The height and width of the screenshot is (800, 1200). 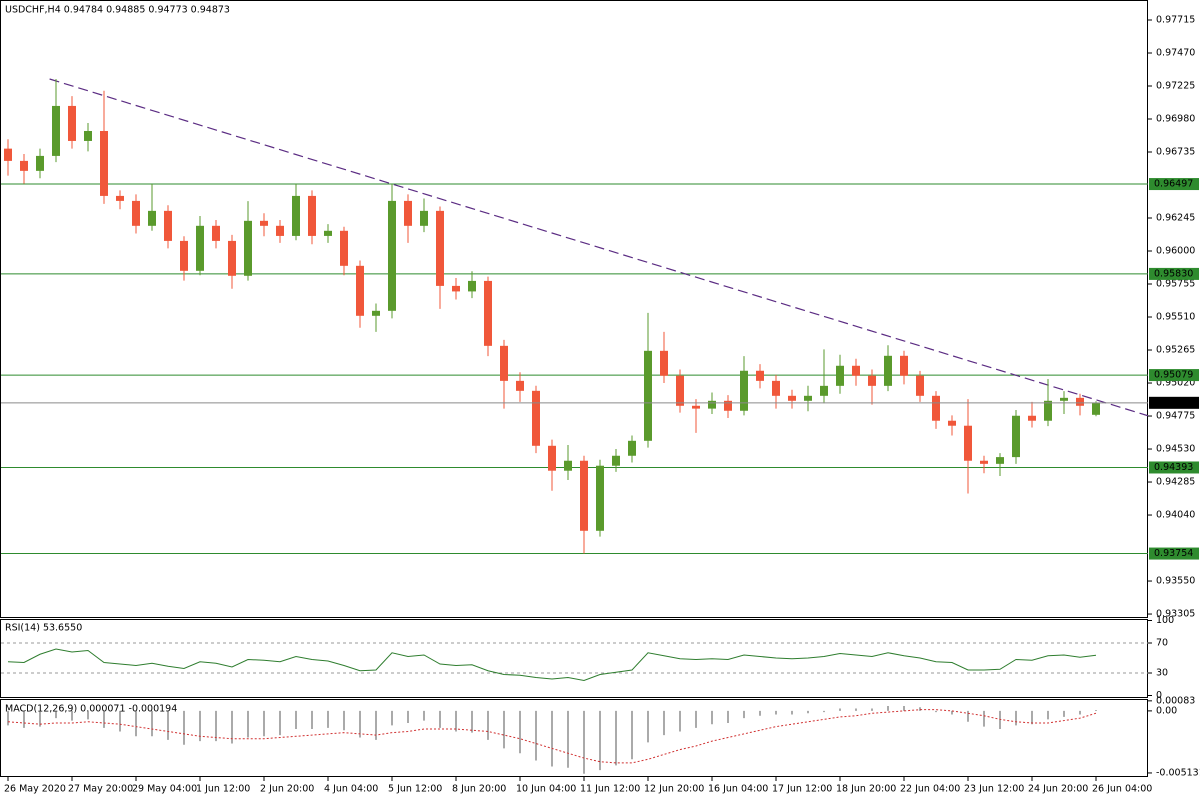 I want to click on y-tick-label: 0.97715, so click(x=1175, y=19).